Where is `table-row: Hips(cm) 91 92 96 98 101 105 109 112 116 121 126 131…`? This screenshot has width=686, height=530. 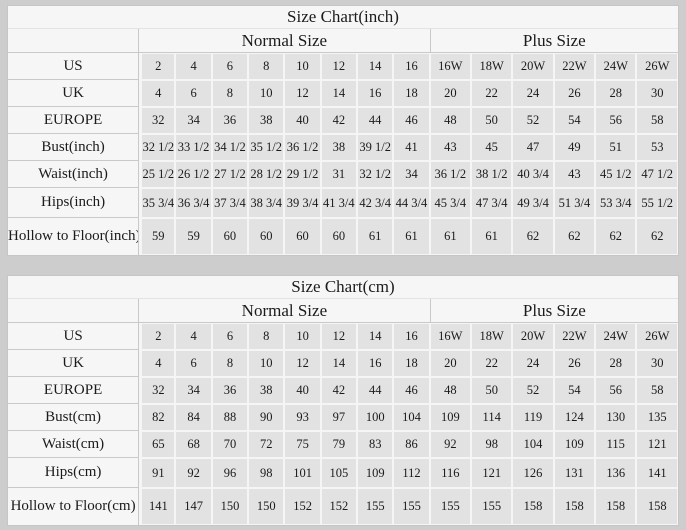 table-row: Hips(cm) 91 92 96 98 101 105 109 112 116 121 126 131… is located at coordinates (343, 473).